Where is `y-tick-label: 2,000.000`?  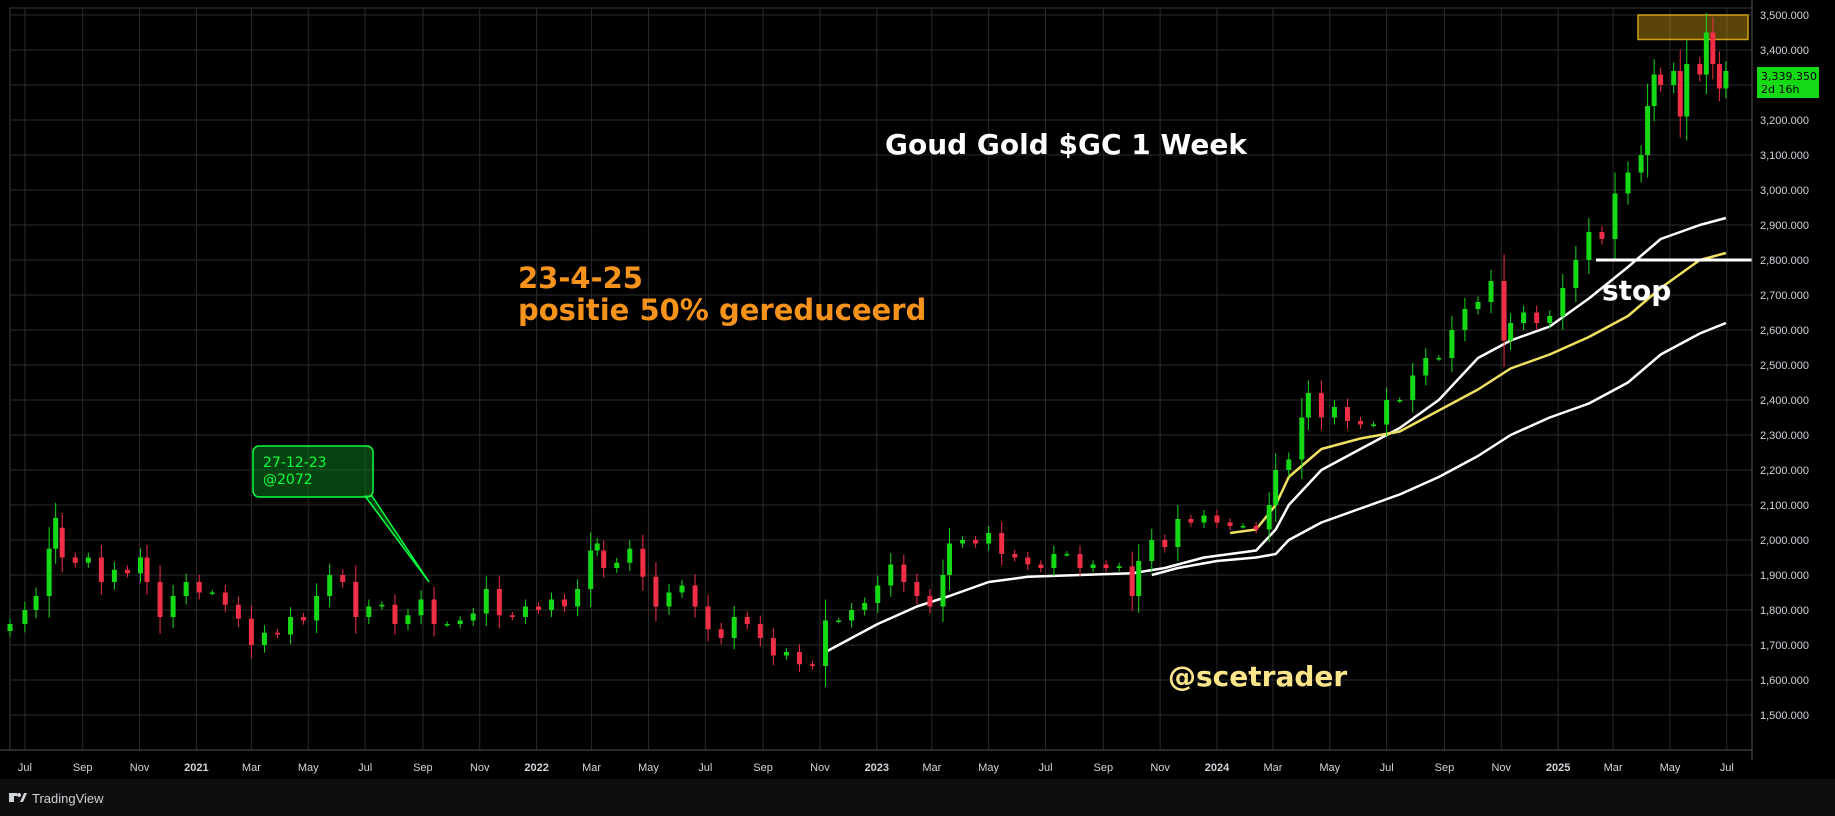 y-tick-label: 2,000.000 is located at coordinates (1784, 541).